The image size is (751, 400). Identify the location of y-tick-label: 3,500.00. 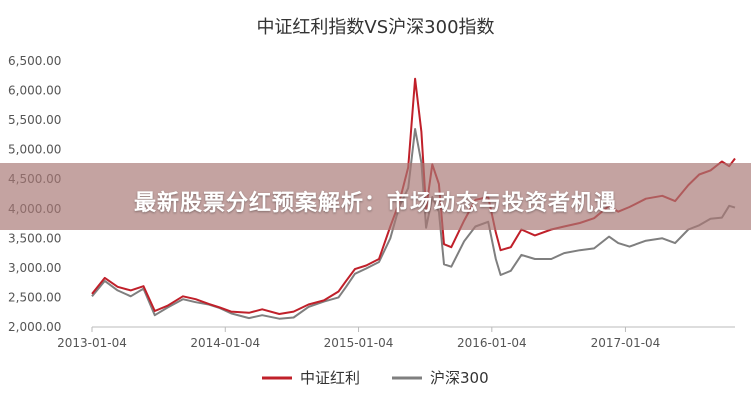
(34, 238).